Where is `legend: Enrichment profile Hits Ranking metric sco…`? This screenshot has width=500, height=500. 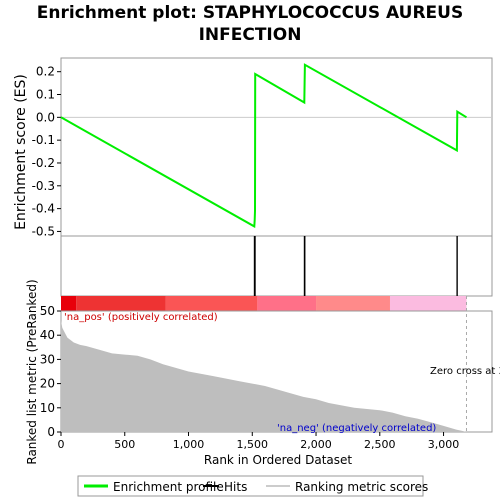
legend: Enrichment profile Hits Ranking metric sco… is located at coordinates (252, 486).